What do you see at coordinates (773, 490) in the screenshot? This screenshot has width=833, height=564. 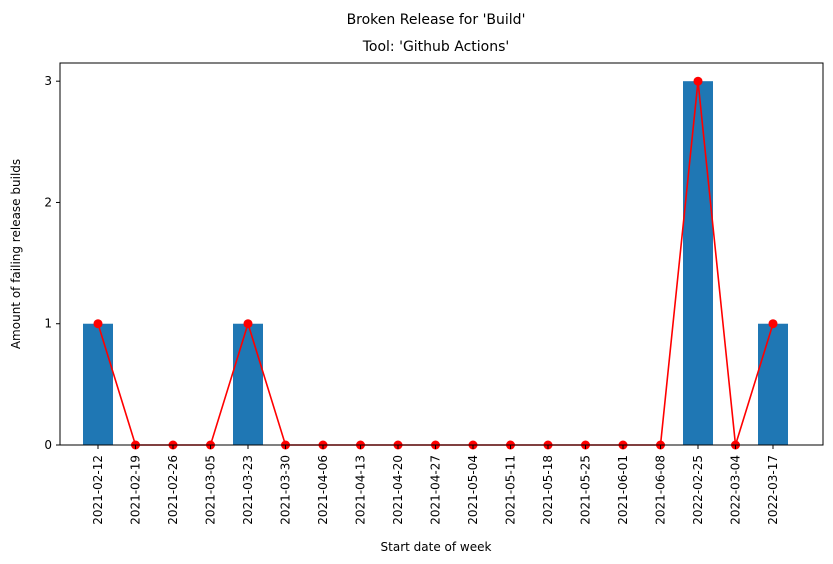 I see `x-tick-label: 2022-03-17` at bounding box center [773, 490].